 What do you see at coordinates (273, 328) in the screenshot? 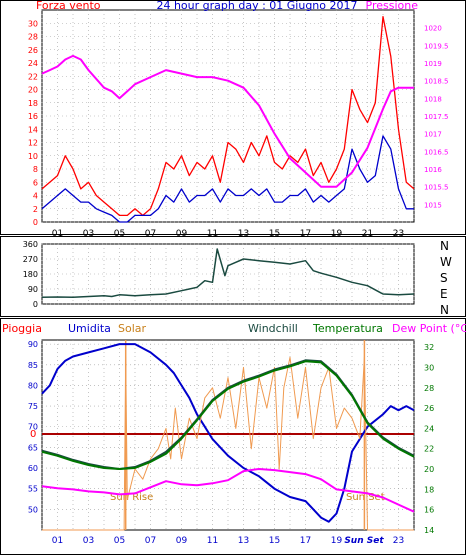
I see `legend-windchill: Windchill` at bounding box center [273, 328].